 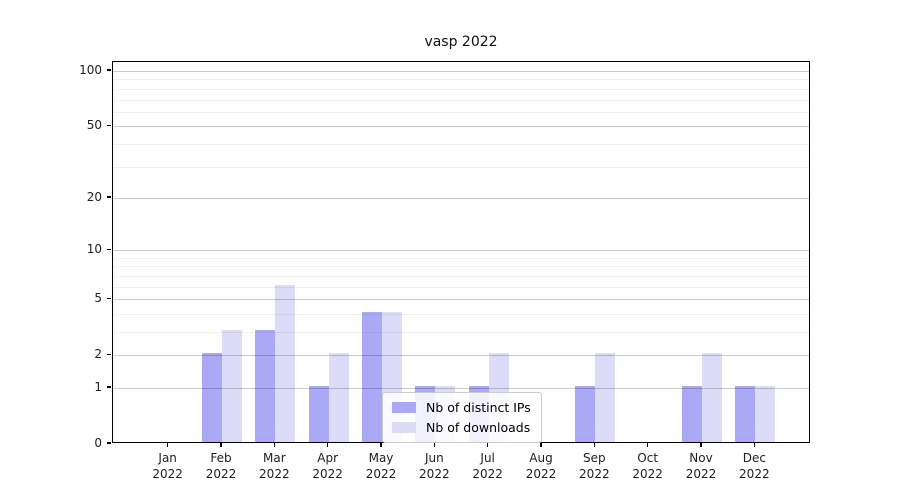 I want to click on x-tick-label-feb: Feb 2022, so click(x=221, y=466).